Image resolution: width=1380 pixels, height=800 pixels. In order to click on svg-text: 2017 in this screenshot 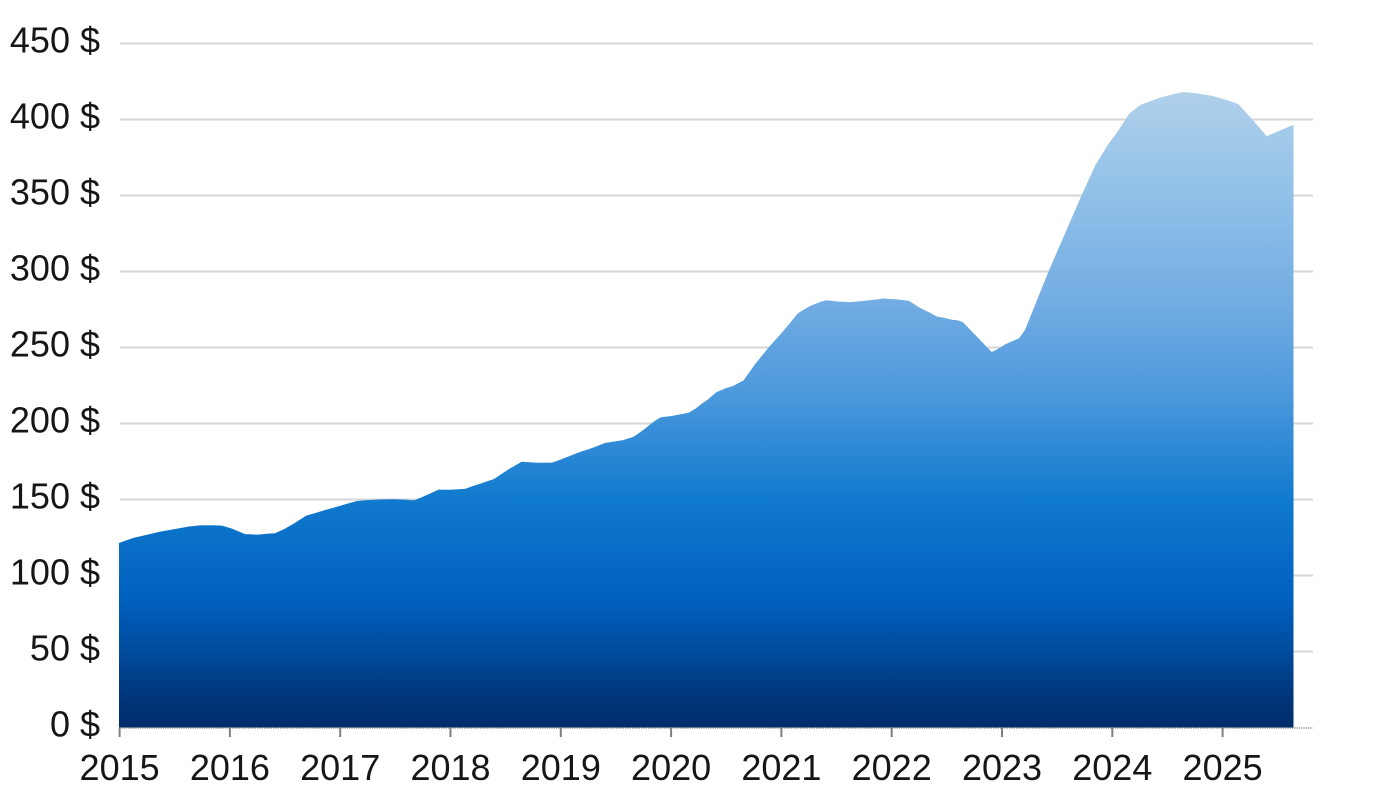, I will do `click(340, 767)`.